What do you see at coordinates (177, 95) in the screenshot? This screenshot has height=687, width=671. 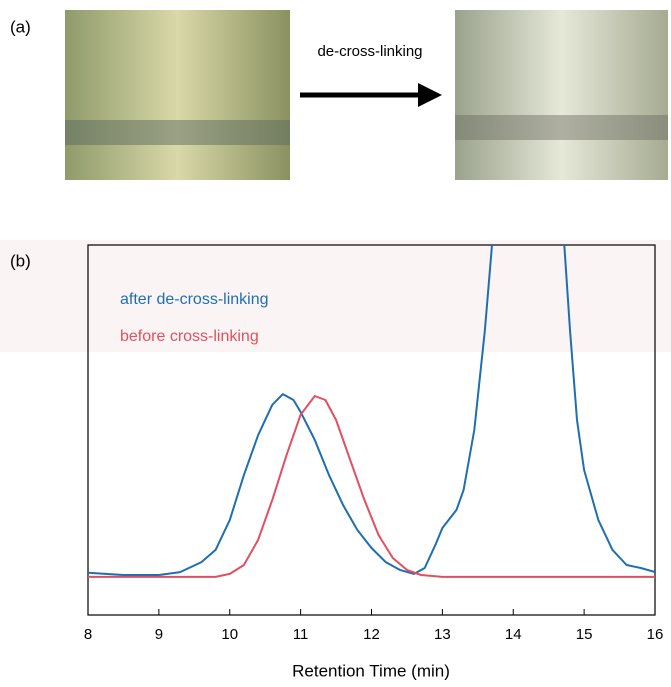 I see `photo-before` at bounding box center [177, 95].